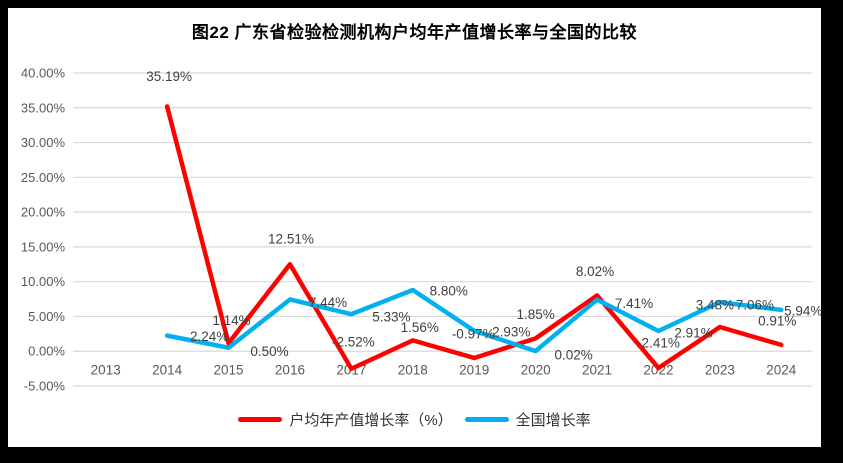 This screenshot has width=843, height=463. I want to click on data-label: 2.93%, so click(511, 331).